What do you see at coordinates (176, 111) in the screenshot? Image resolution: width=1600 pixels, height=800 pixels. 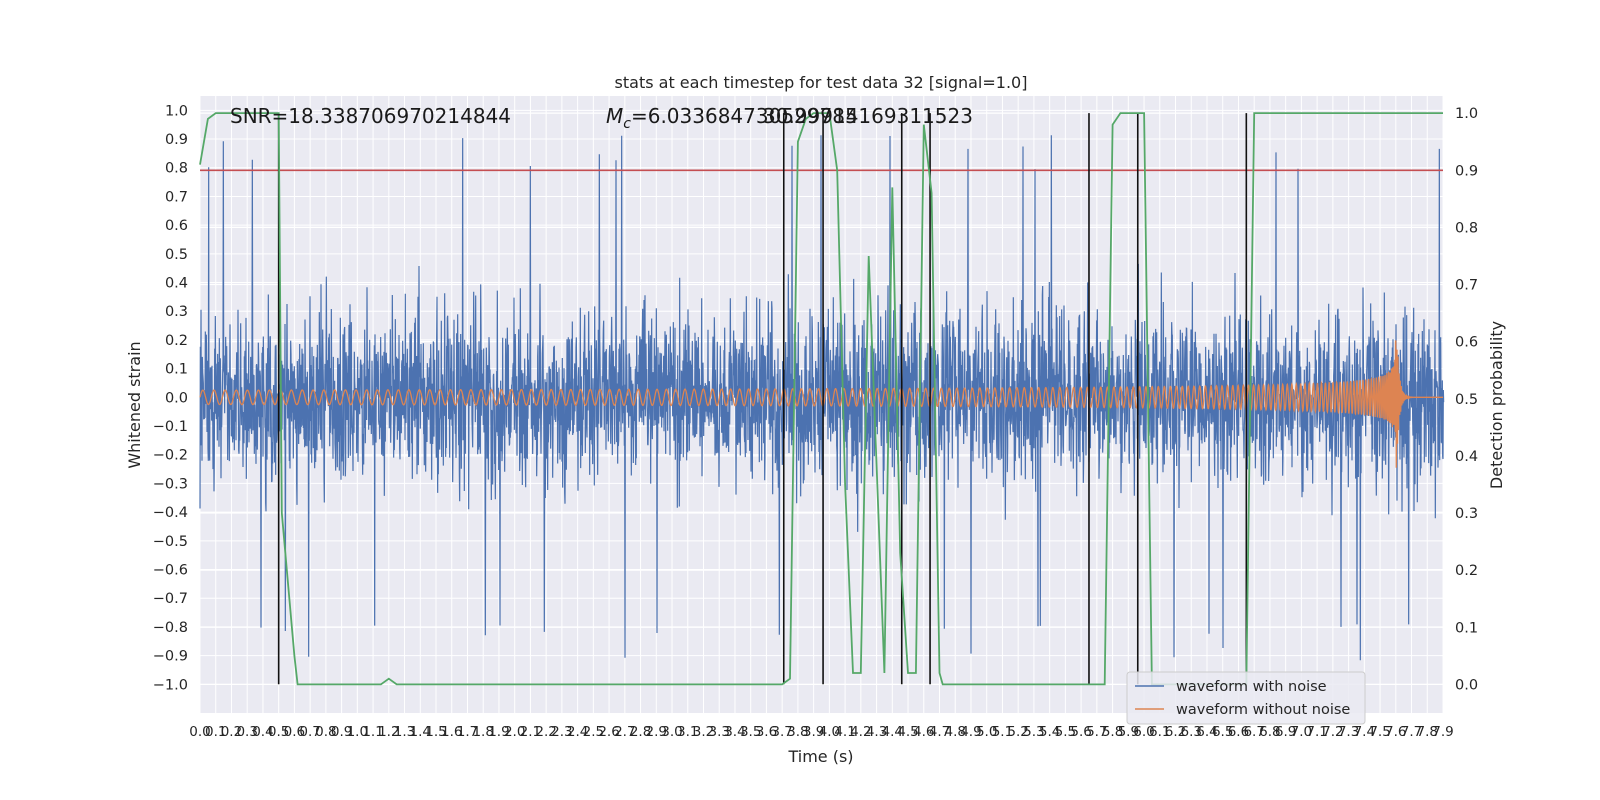 I see `y-tick-label: 1.0` at bounding box center [176, 111].